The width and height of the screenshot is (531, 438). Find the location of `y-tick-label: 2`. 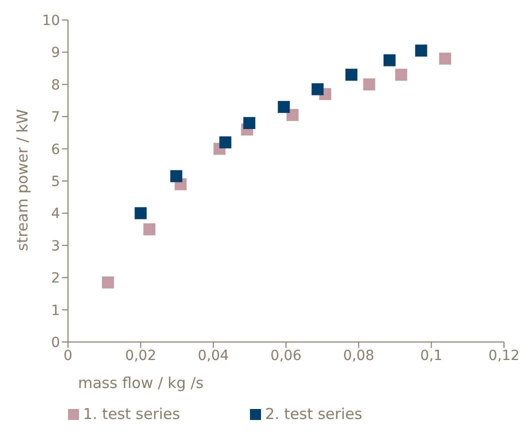

y-tick-label: 2 is located at coordinates (55, 278).